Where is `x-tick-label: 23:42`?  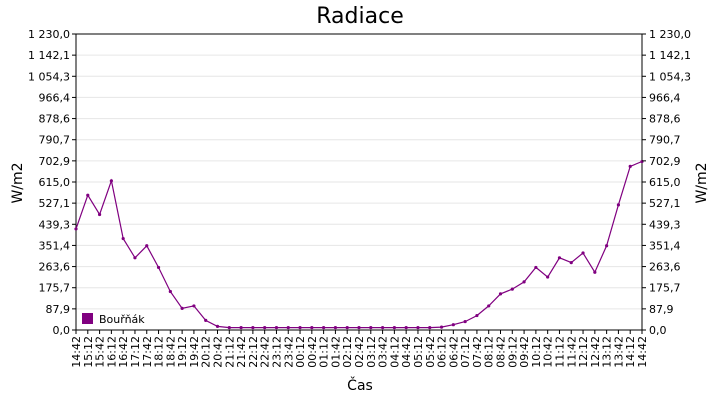 x-tick-label: 23:42 is located at coordinates (288, 352).